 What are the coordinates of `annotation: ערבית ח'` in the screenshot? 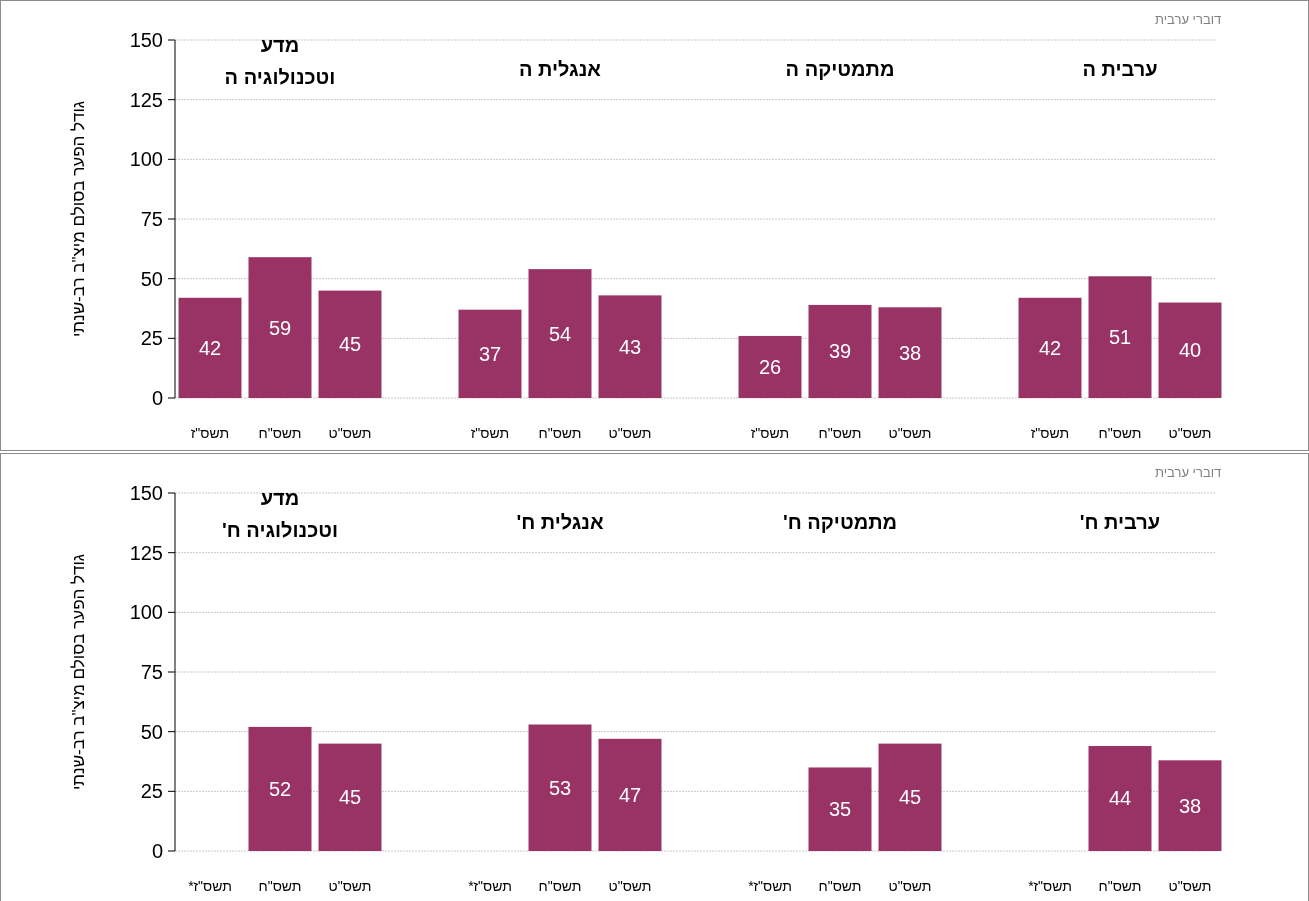 It's located at (1120, 522).